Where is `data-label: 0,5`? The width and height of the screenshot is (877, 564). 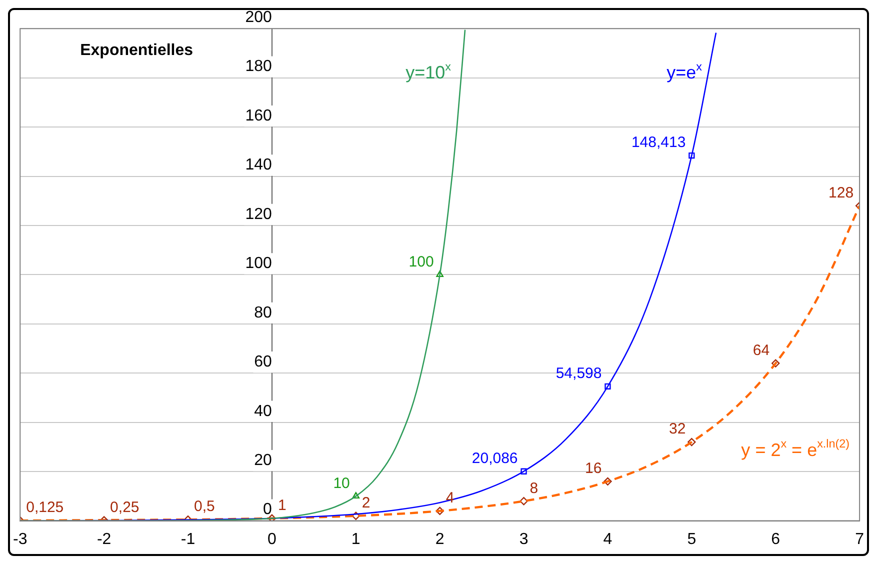
data-label: 0,5 is located at coordinates (204, 507).